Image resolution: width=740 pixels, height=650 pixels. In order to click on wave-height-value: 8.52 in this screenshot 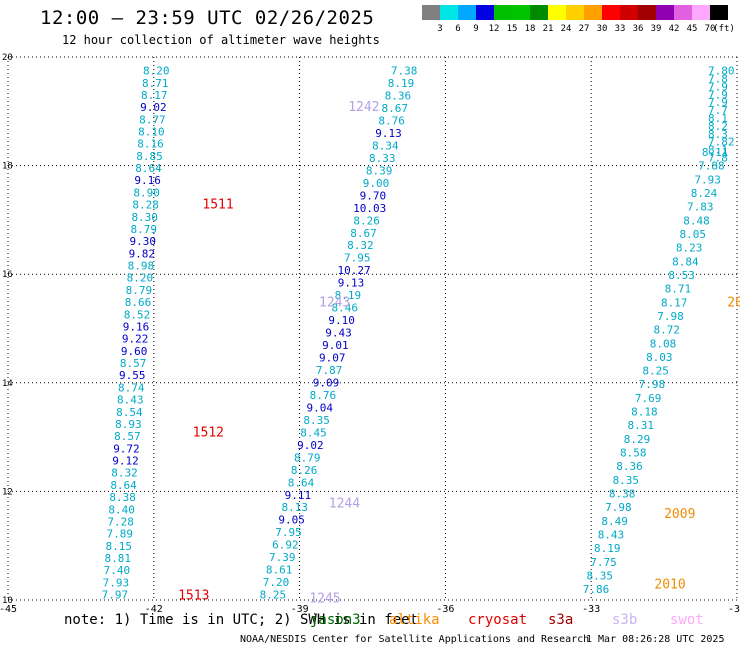, I will do `click(137, 314)`.